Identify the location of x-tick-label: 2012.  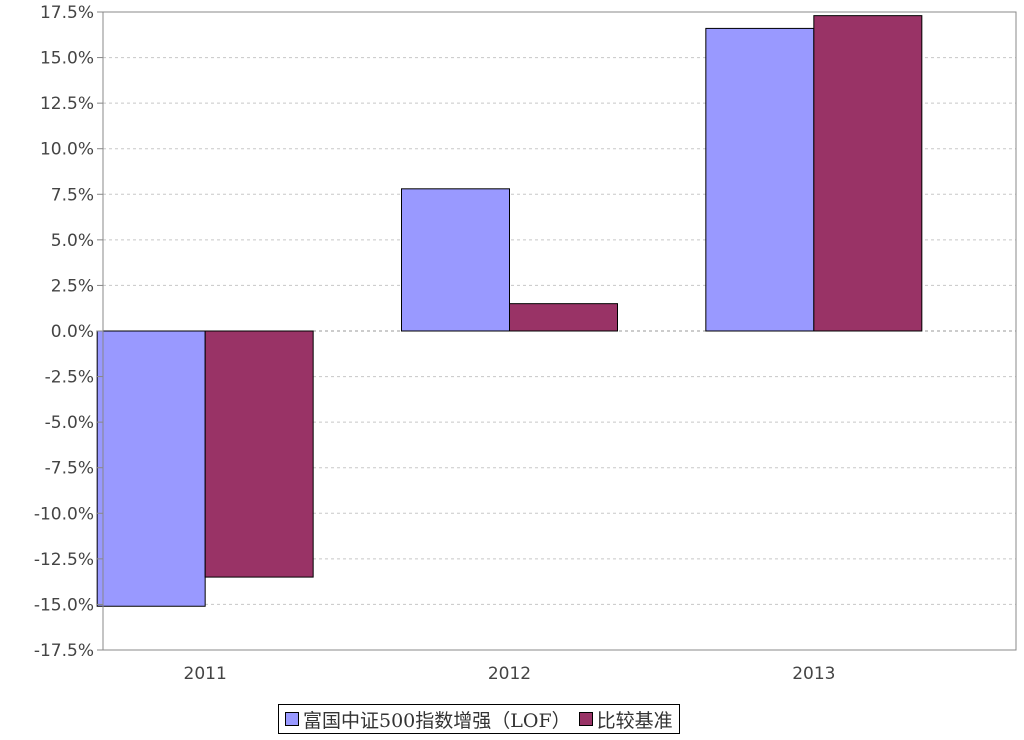
(509, 674).